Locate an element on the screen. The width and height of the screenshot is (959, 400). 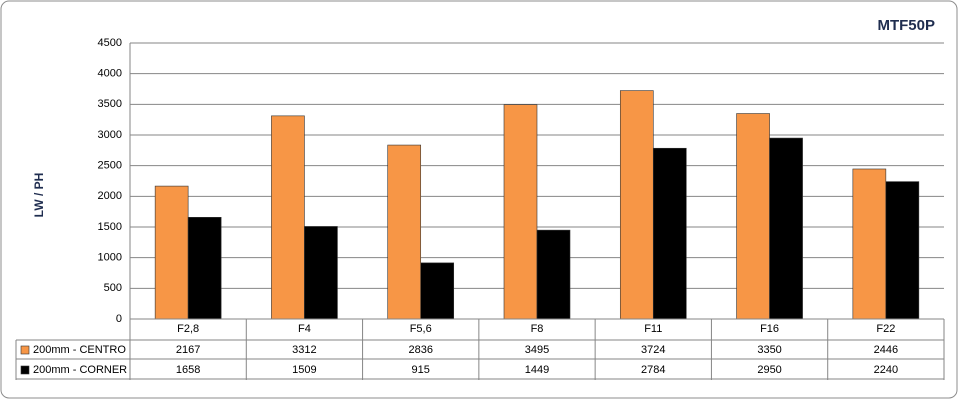
y-tick-label: 4000 is located at coordinates (110, 74).